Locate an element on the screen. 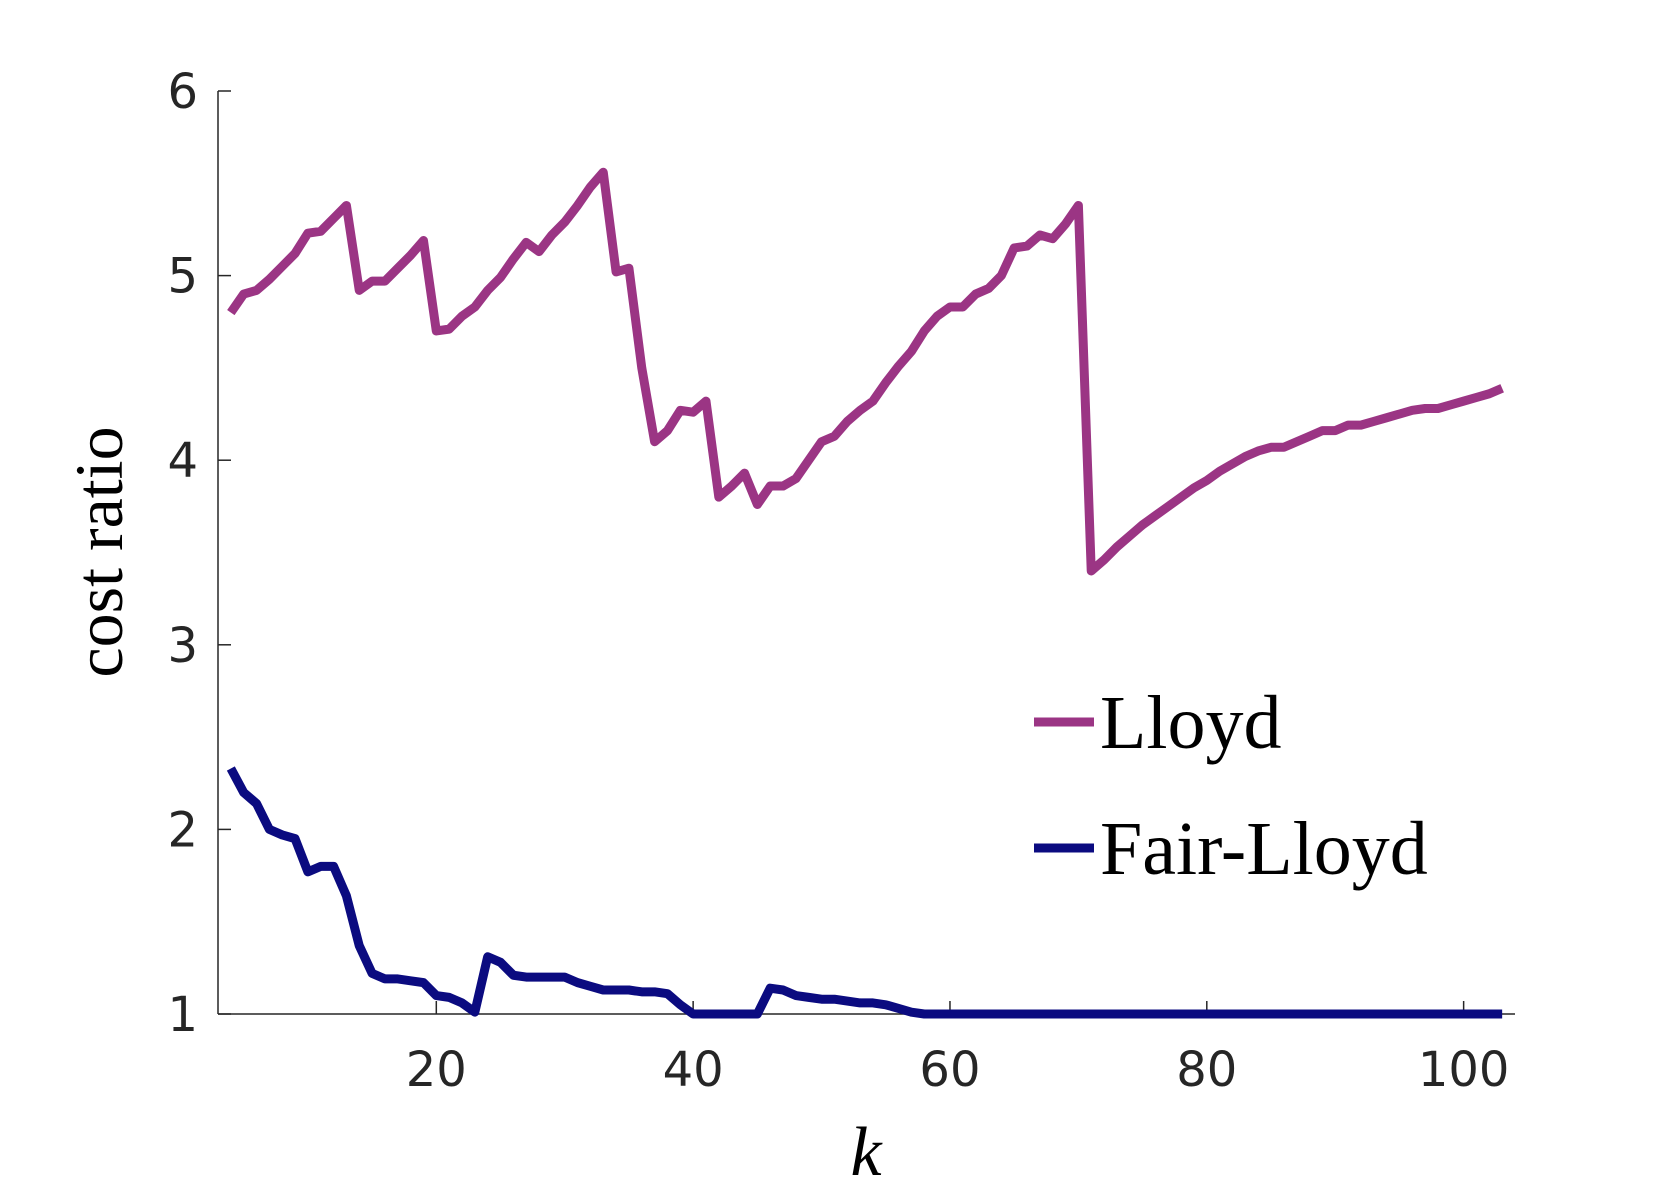 This screenshot has width=1667, height=1202. y-tick-label: 6 is located at coordinates (182, 92).